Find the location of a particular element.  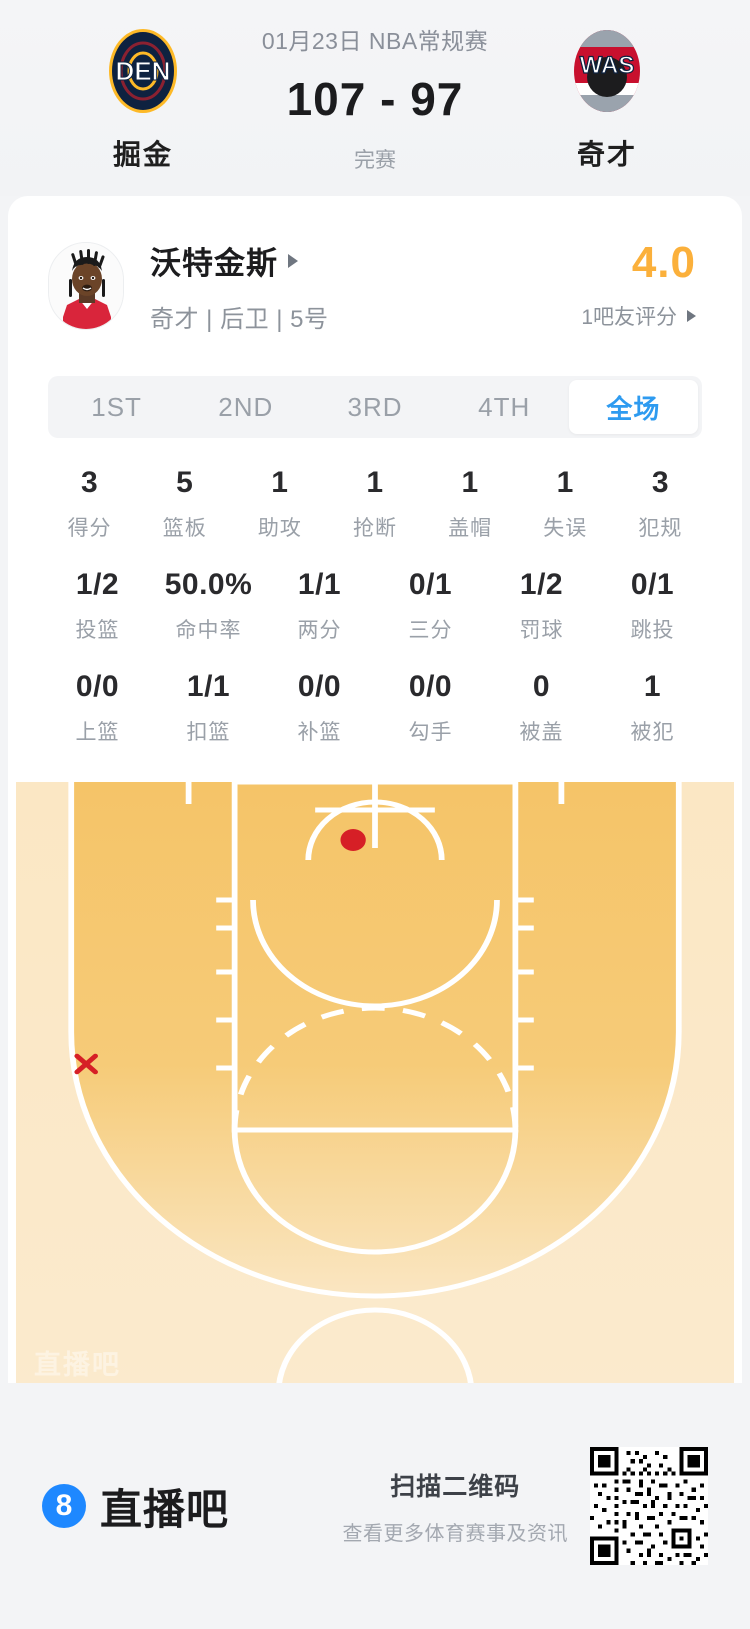

stat-field-goals: 1/2 投篮 is located at coordinates (97, 606).